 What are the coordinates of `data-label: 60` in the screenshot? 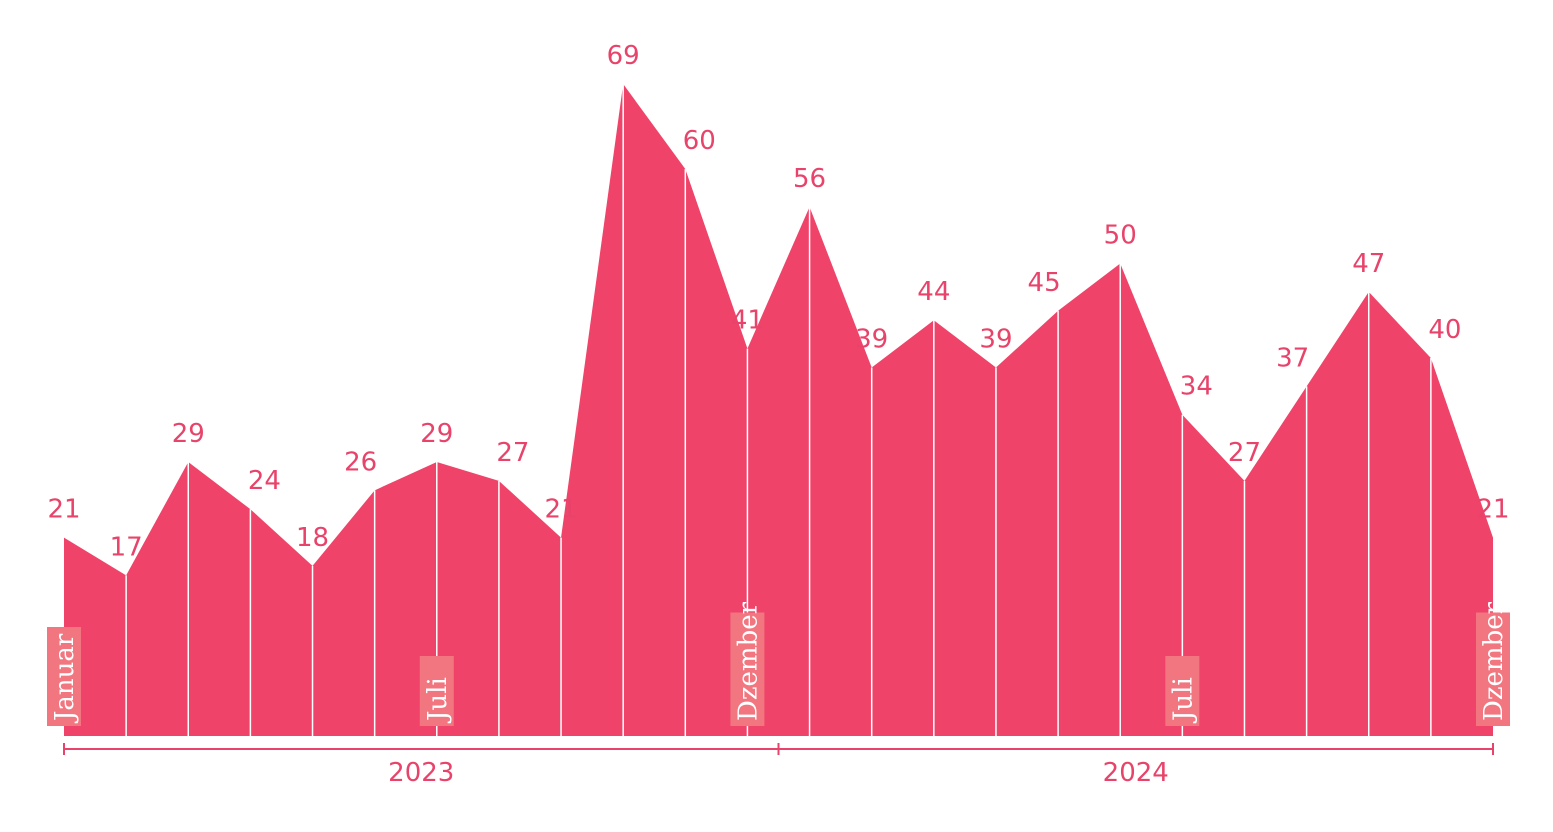 It's located at (699, 141).